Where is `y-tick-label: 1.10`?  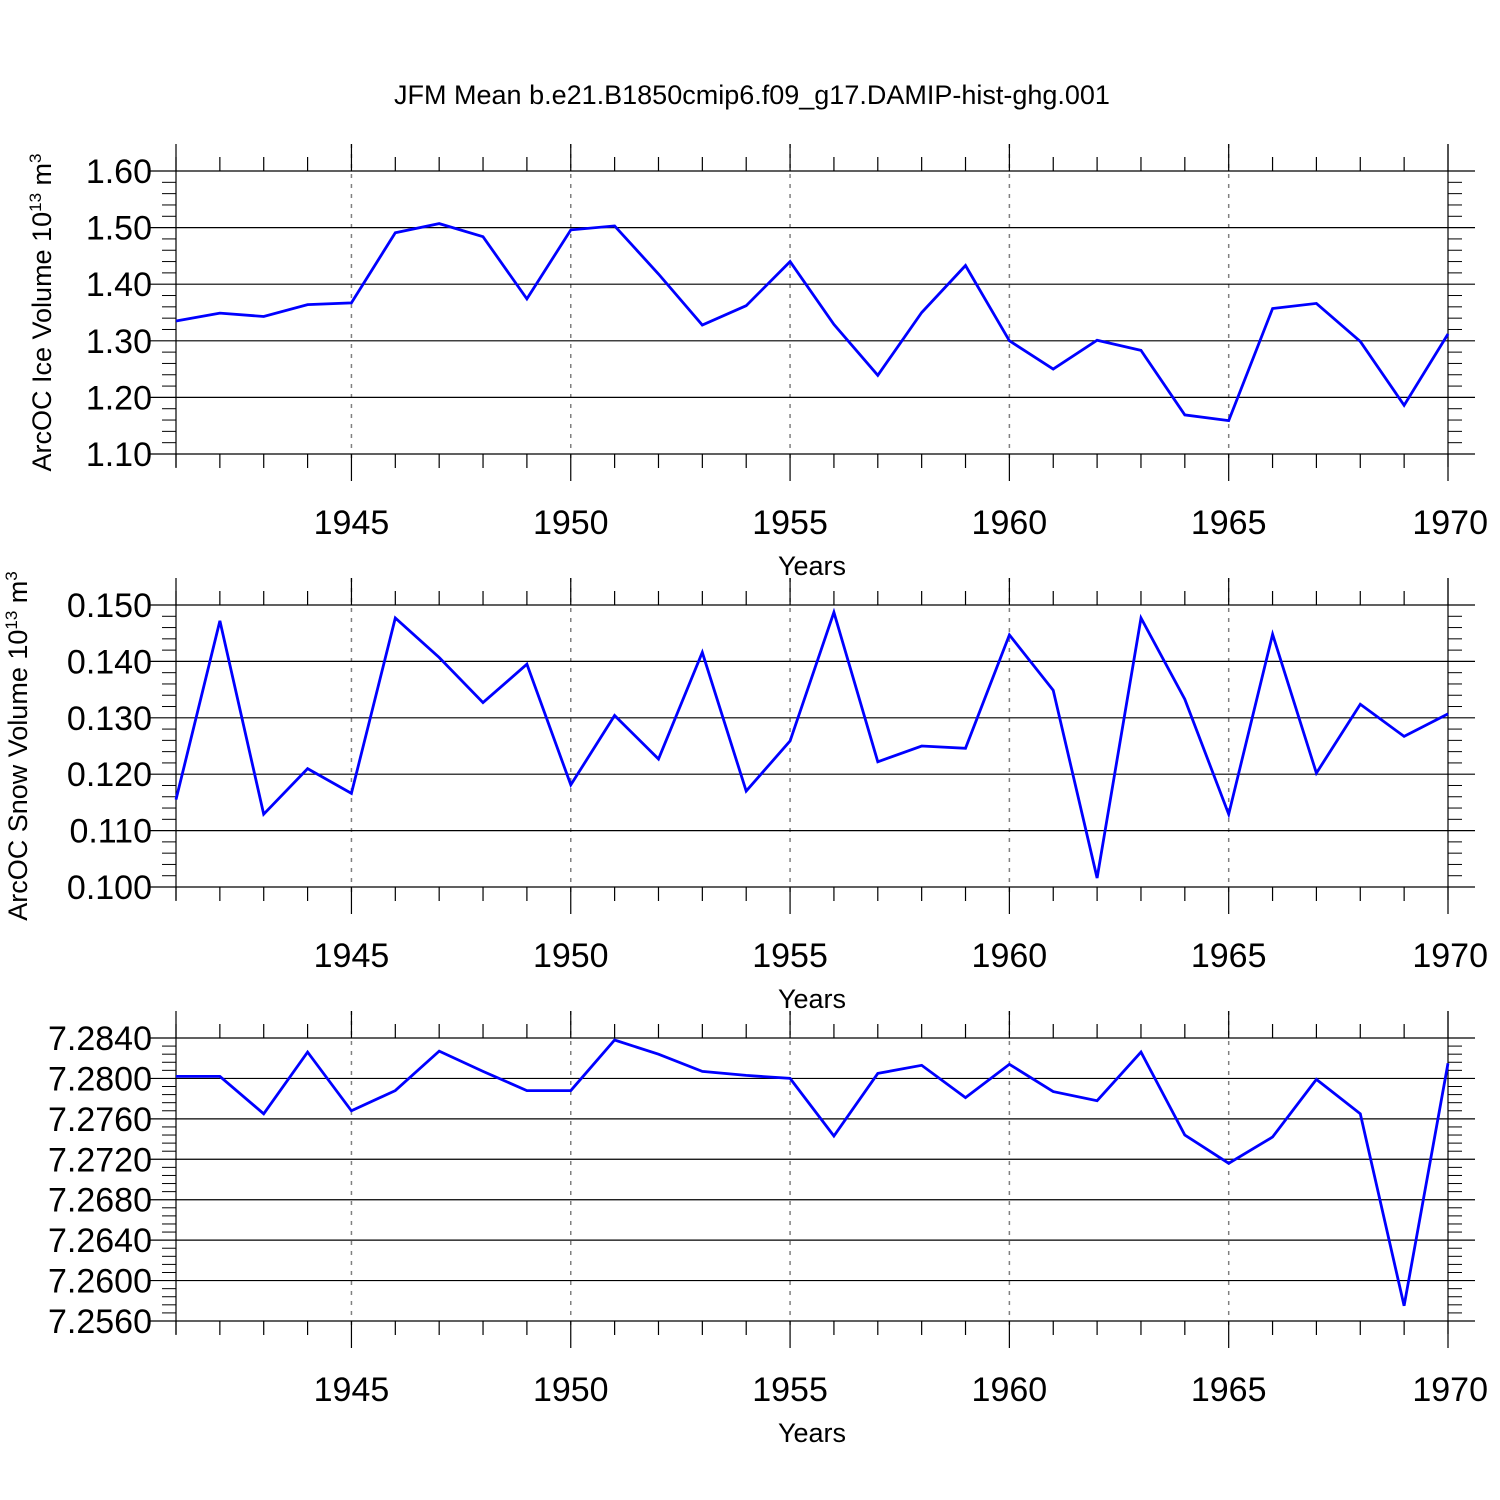
y-tick-label: 1.10 is located at coordinates (119, 455).